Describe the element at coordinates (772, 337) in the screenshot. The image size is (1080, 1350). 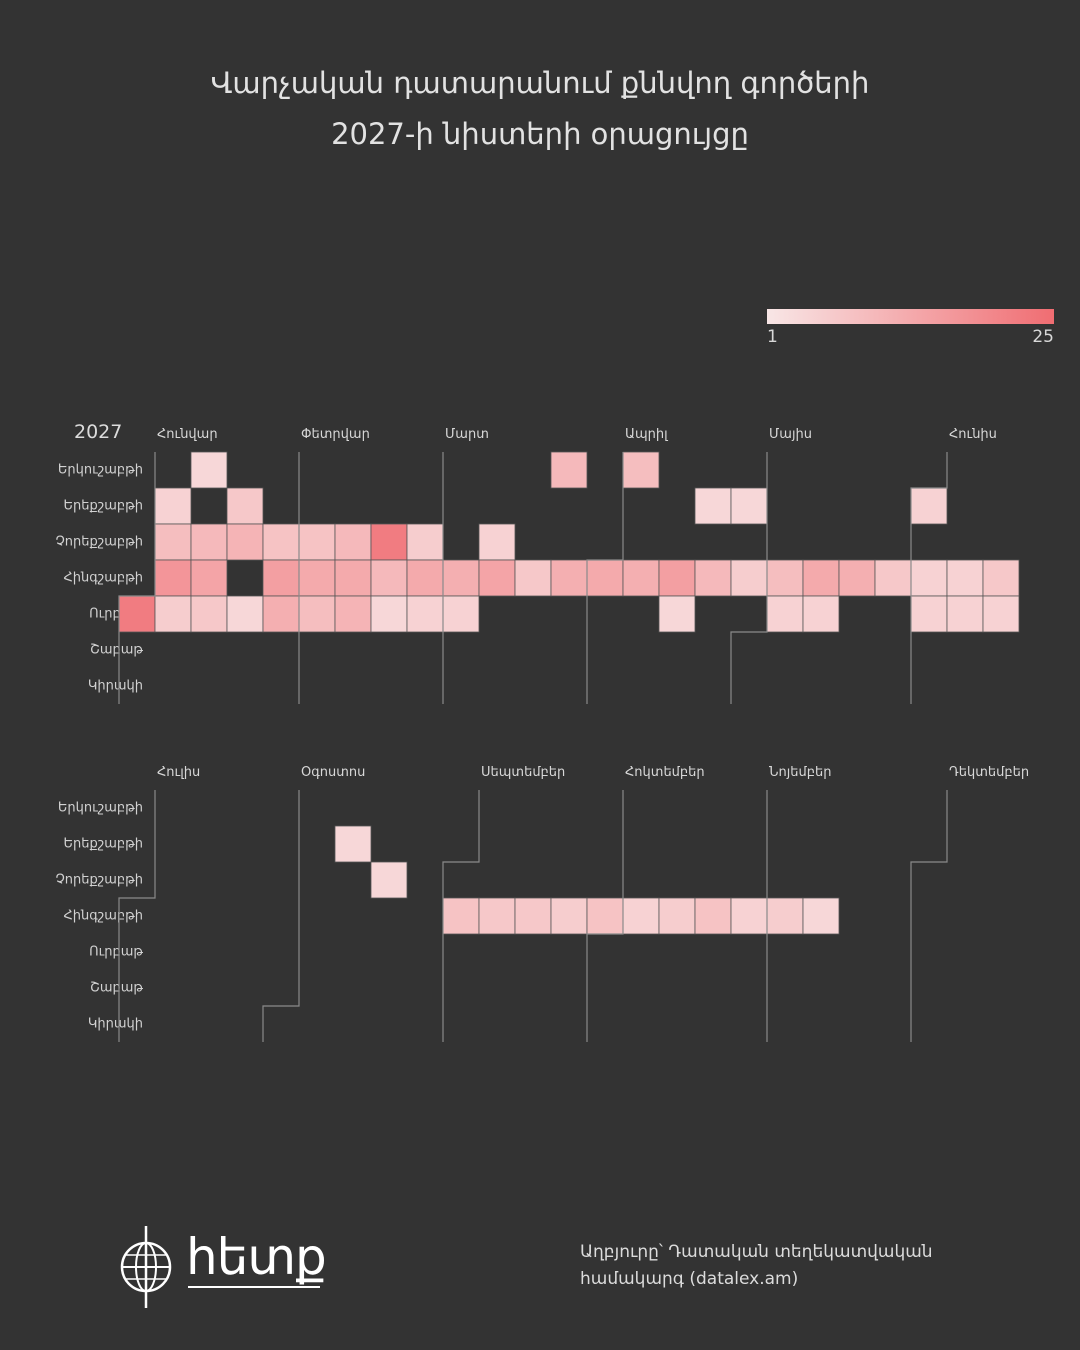
I see `legend-min-label: 1` at that location.